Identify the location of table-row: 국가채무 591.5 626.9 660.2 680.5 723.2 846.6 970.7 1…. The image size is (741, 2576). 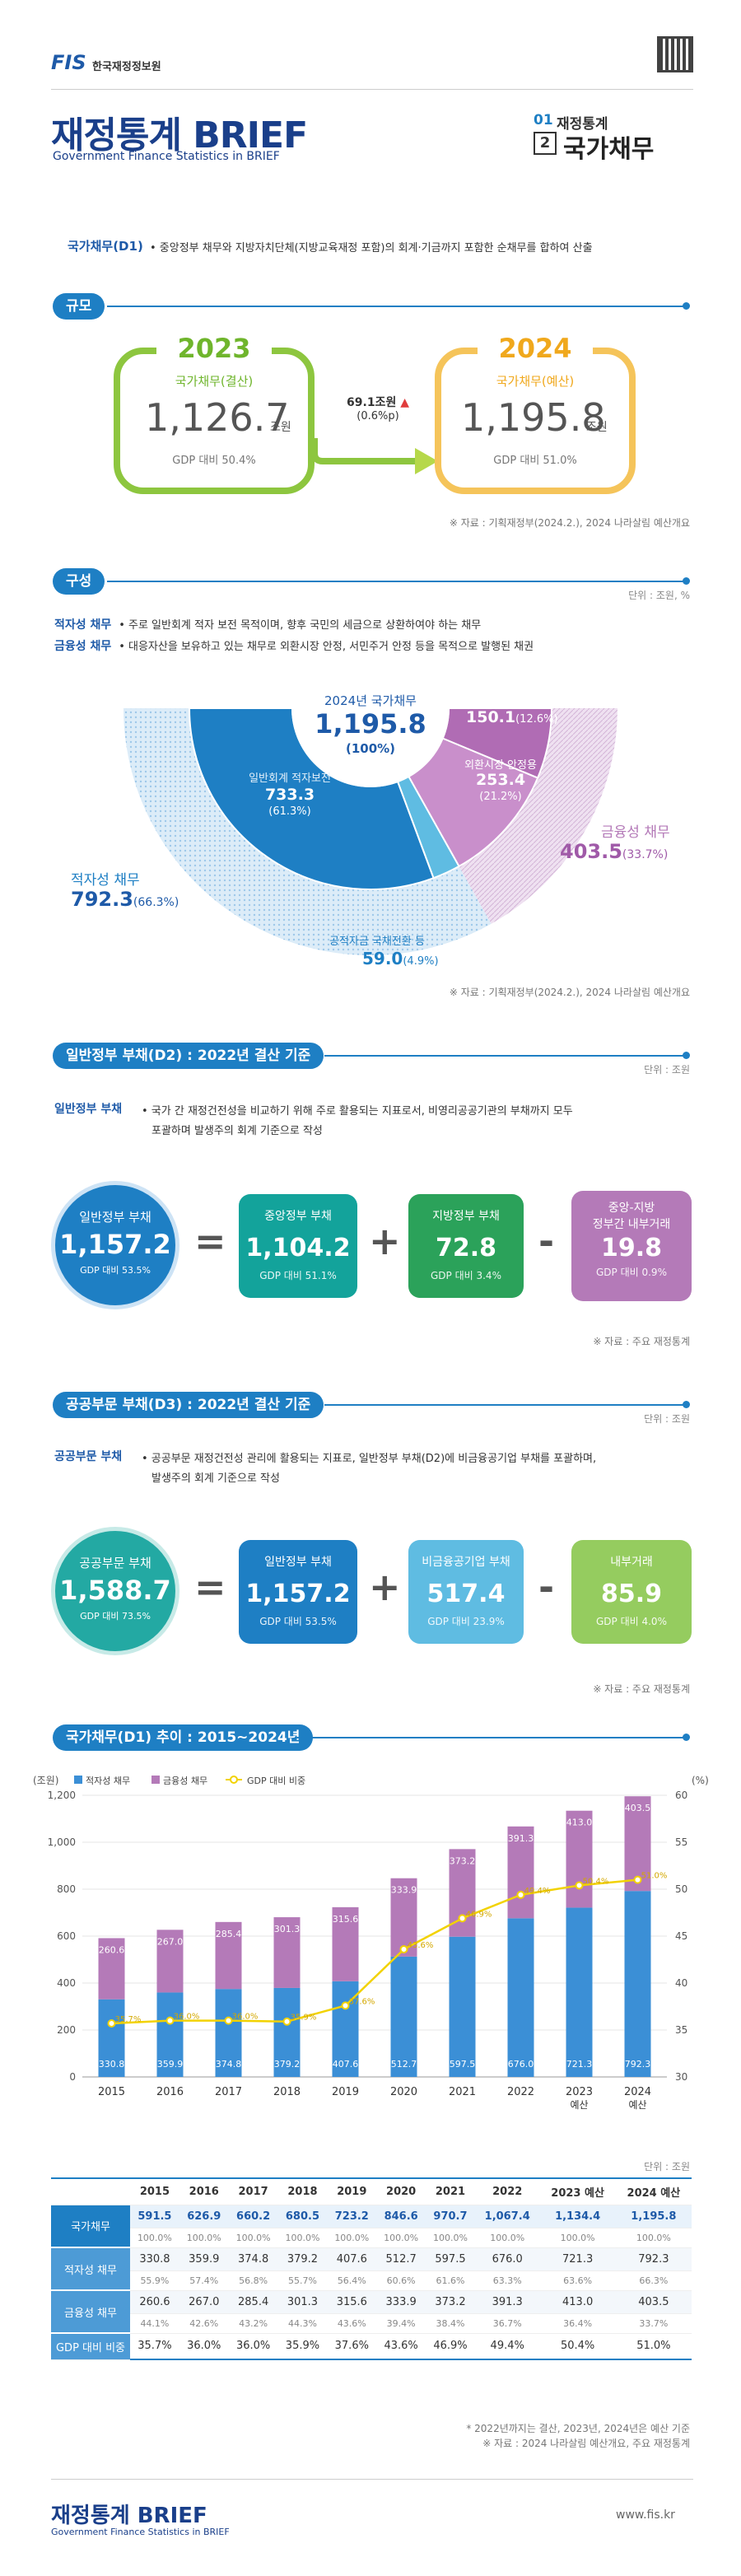
(371, 2226).